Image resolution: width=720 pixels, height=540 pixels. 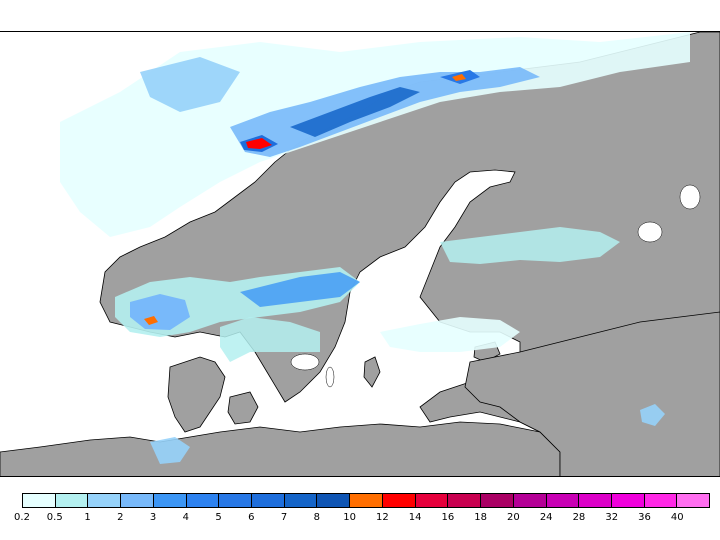 I want to click on legend-tick-labels: 0.2 0.5 1 2 3 4 5 6 7 8 10 12 14 16 18 20 24 28 32 36 40, so click(x=360, y=520).